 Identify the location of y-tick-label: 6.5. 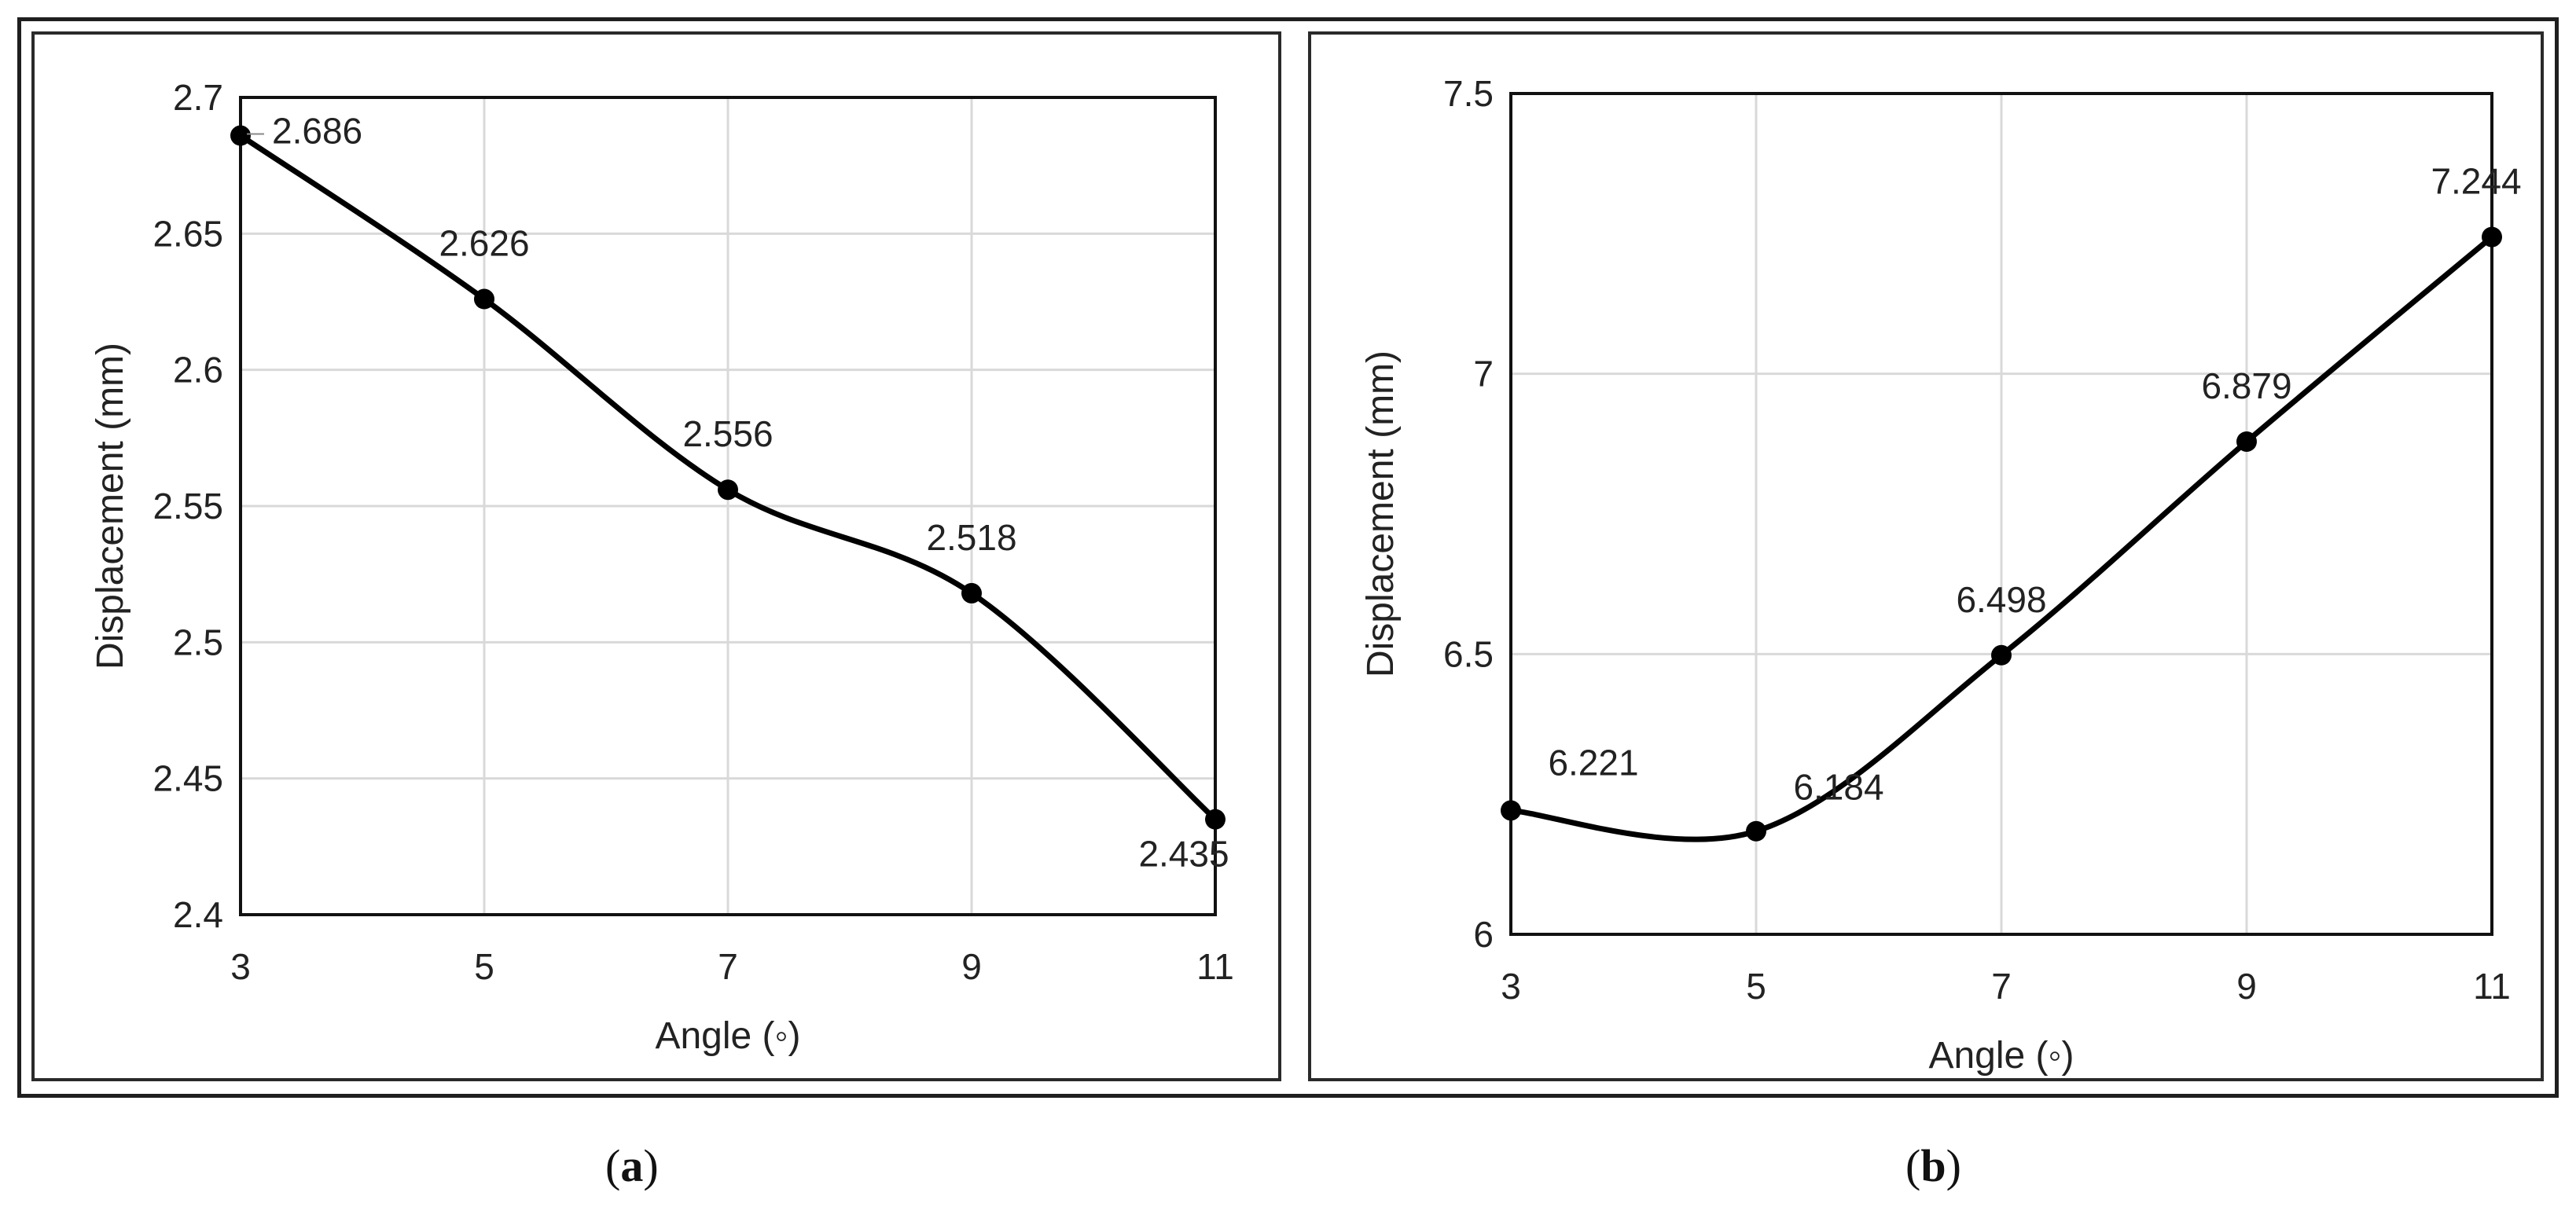
(1468, 653).